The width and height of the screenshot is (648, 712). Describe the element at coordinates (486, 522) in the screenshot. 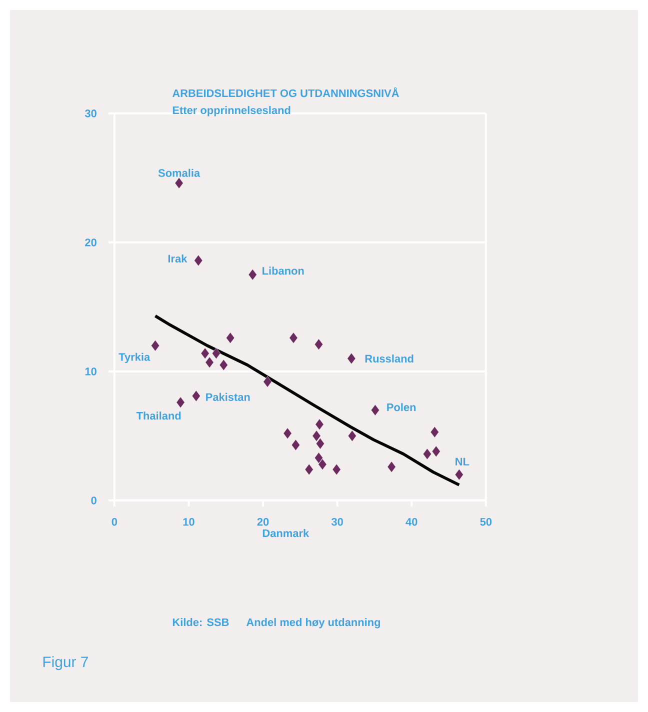

I see `x-tick-label: 50` at that location.